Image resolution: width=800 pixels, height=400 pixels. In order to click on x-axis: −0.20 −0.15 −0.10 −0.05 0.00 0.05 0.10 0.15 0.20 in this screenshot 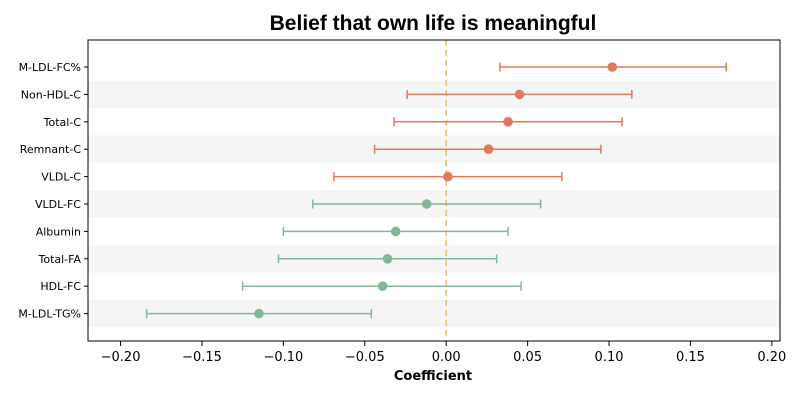, I will do `click(443, 353)`.